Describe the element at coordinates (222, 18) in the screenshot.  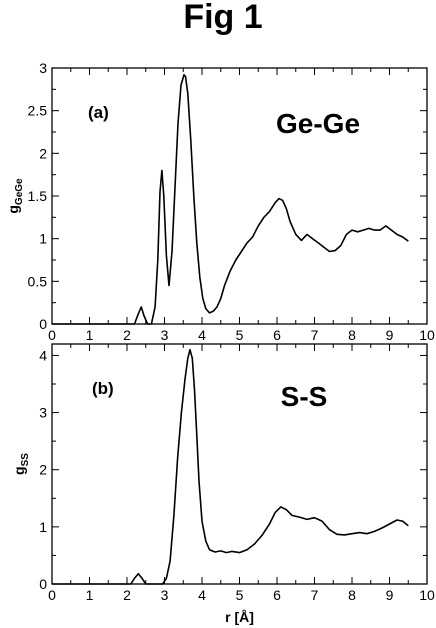
I see `figure-title: Fig 1` at that location.